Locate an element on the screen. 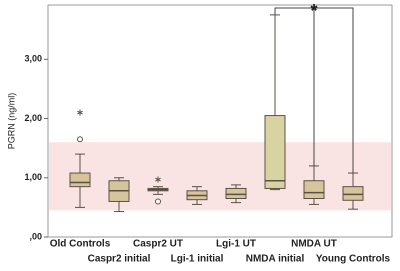 This screenshot has height=271, width=400. y-tick-label: ,00 is located at coordinates (35, 236).